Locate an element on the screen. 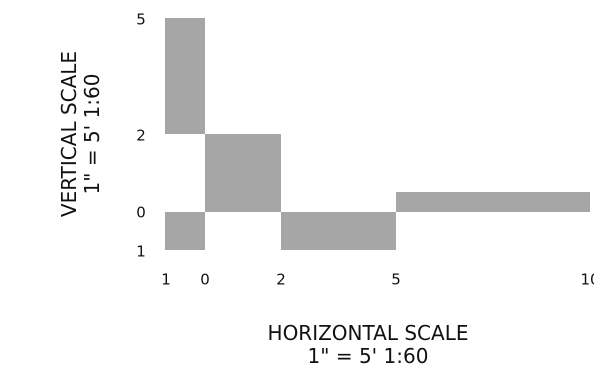 This screenshot has width=594, height=385. horizontal-scale-caption: HORIZONTAL SCALE 1" = 5' 1:60 is located at coordinates (368, 345).